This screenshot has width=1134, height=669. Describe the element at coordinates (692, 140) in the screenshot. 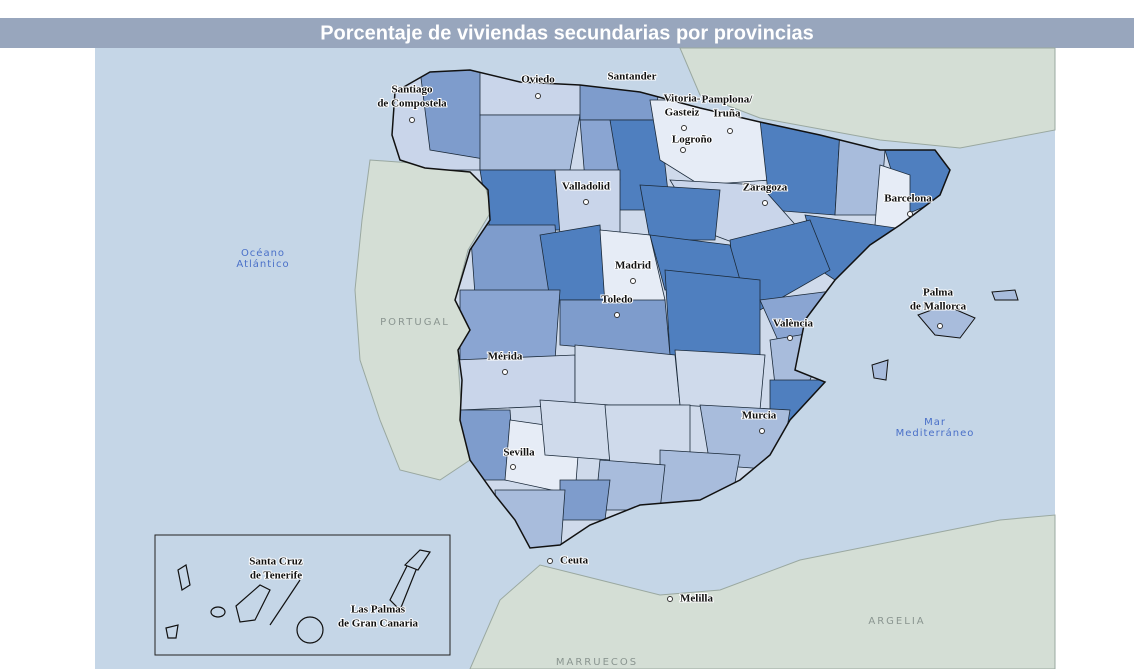

I see `city-label: Logroño` at that location.